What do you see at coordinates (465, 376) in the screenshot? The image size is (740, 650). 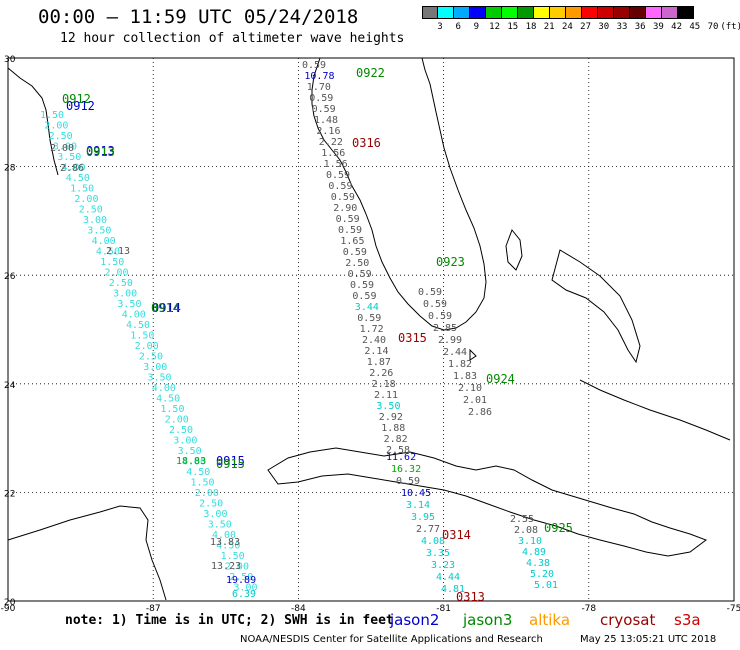 I see `swh-label-east: 1.83` at bounding box center [465, 376].